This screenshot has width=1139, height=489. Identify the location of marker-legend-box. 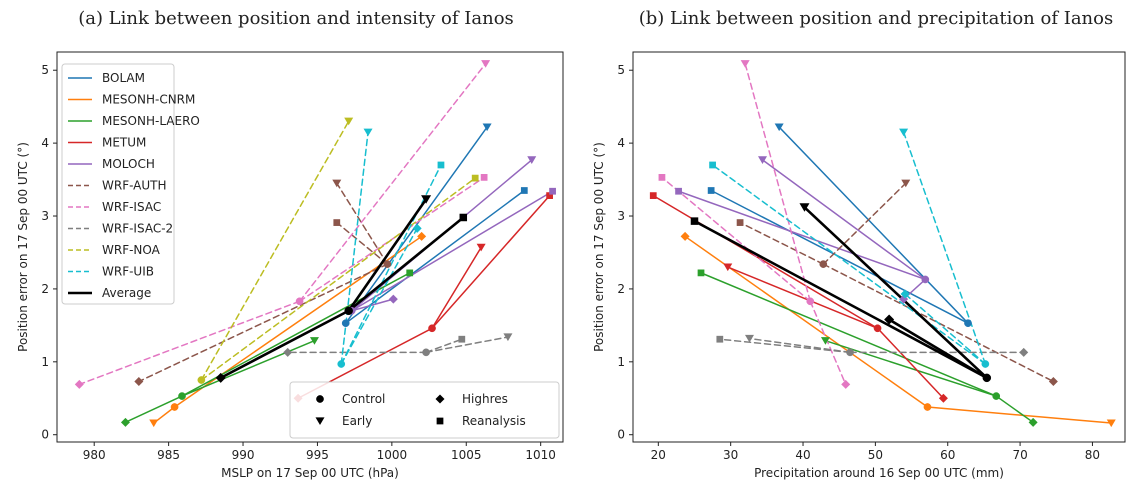
(424, 410).